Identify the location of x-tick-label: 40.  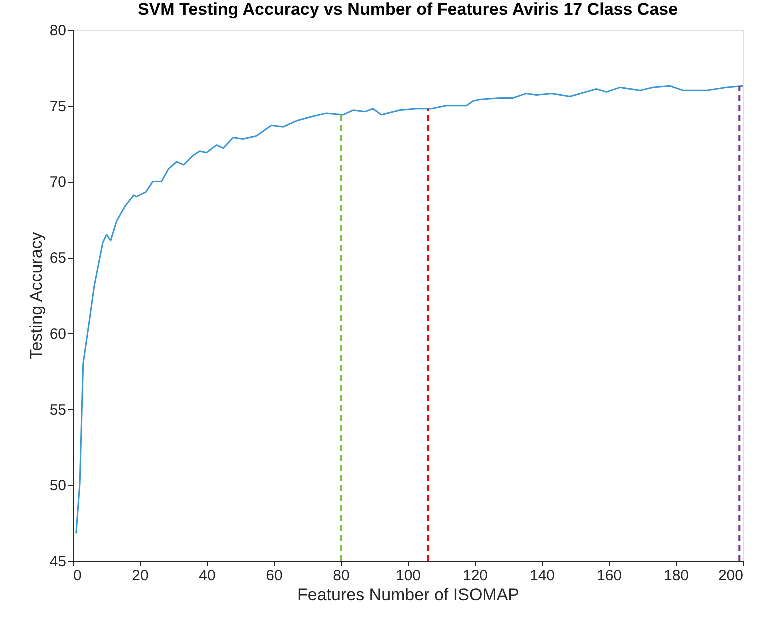
(207, 576).